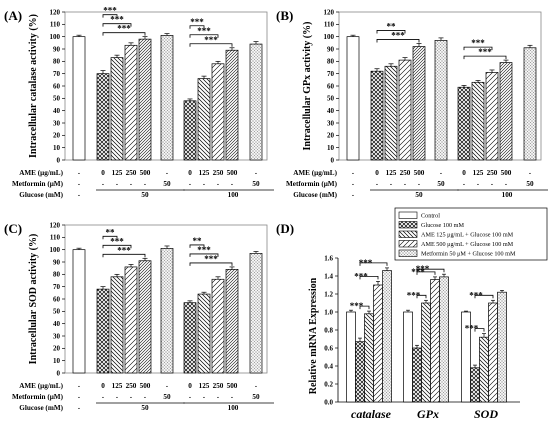 This screenshot has width=550, height=426. What do you see at coordinates (145, 386) in the screenshot?
I see `table-cell-ame: 500` at bounding box center [145, 386].